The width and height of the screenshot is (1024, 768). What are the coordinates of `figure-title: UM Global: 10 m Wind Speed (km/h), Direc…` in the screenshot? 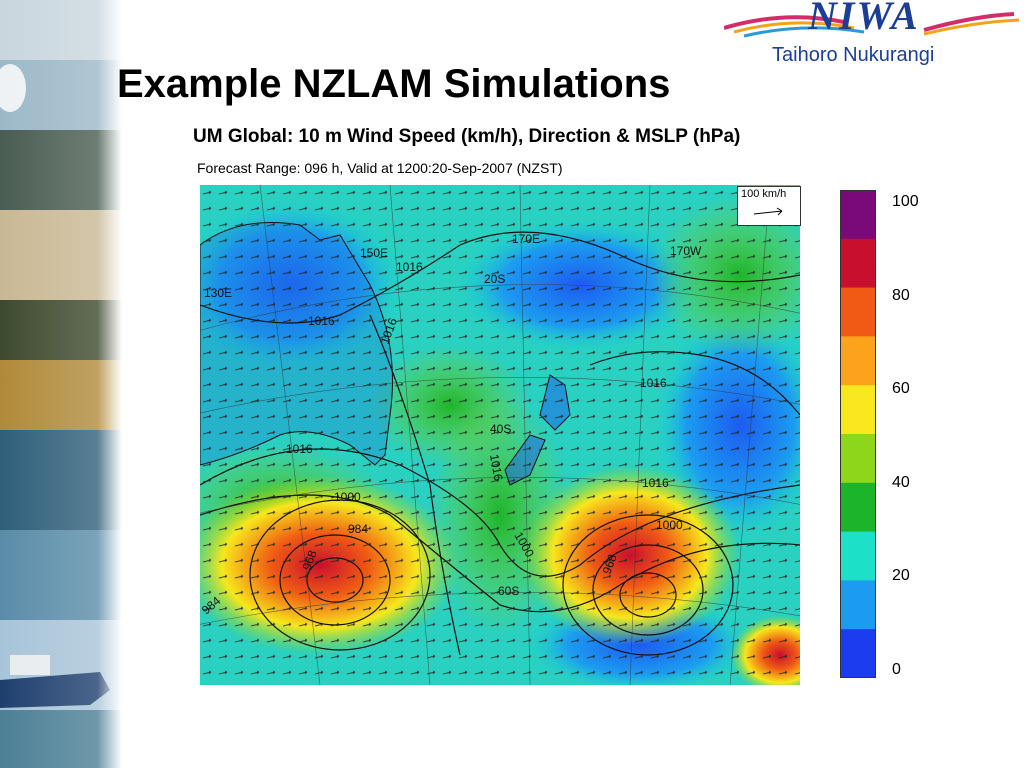 It's located at (467, 136).